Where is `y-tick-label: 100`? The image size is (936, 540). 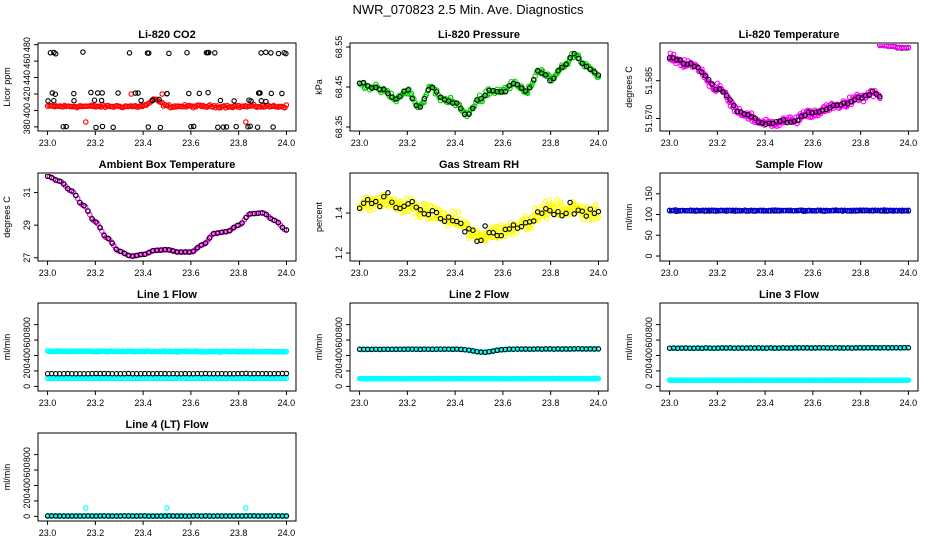 y-tick-label: 100 is located at coordinates (649, 214).